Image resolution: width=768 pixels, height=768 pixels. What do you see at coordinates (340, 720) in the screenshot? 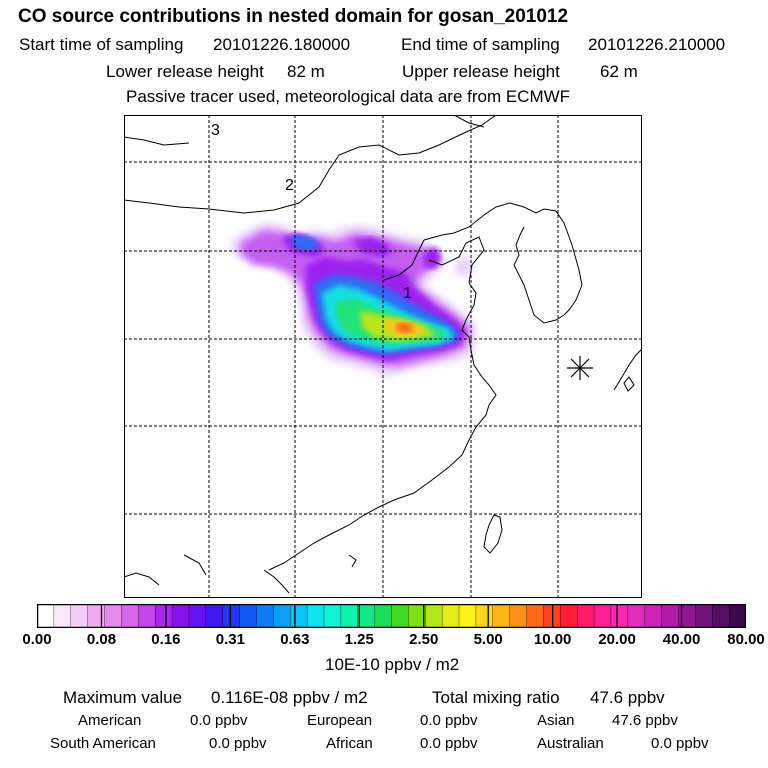
I see `region-name: European` at bounding box center [340, 720].